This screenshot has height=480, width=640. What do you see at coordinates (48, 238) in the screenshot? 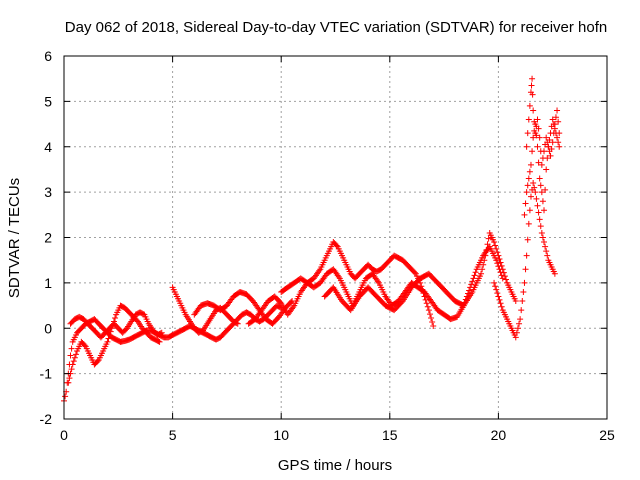
I see `y-tick-label: 2` at bounding box center [48, 238].